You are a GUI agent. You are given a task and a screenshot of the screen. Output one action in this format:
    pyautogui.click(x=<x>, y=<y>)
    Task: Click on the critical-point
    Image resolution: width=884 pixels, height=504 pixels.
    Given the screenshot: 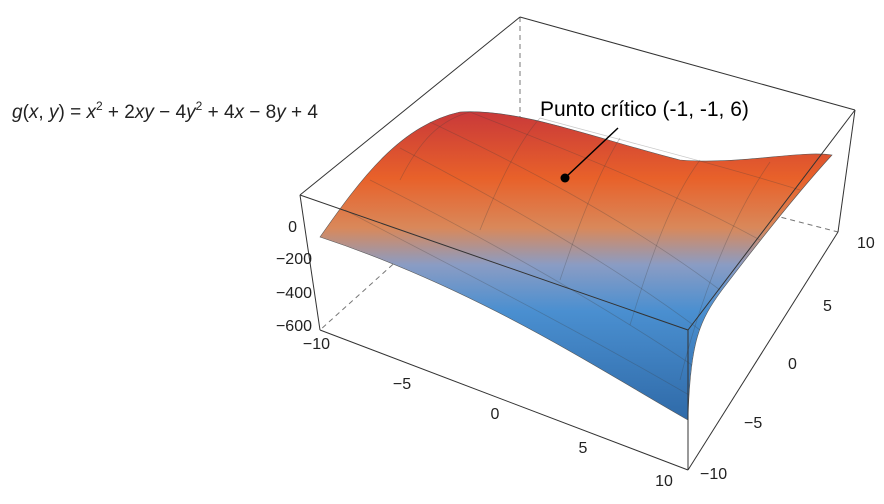 What is the action you would take?
    pyautogui.click(x=565, y=178)
    